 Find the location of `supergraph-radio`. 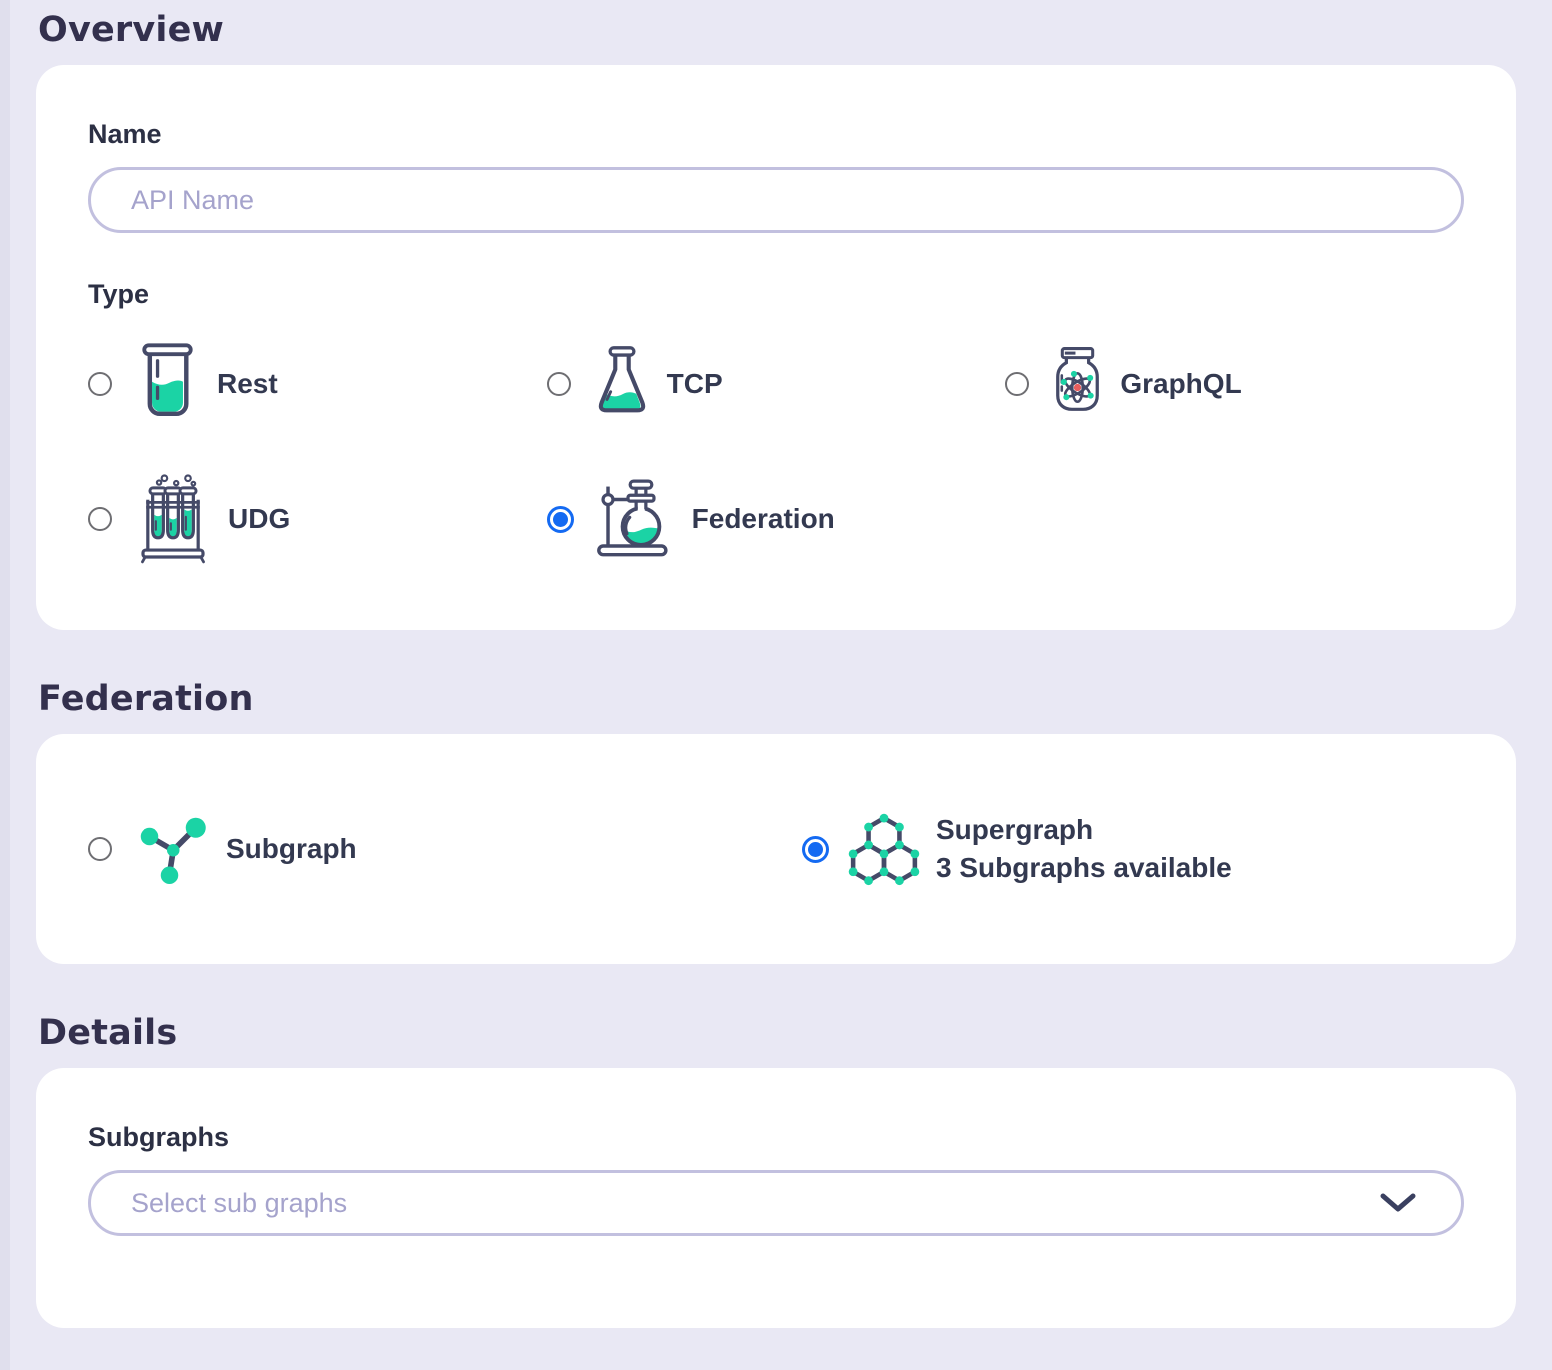

supergraph-radio is located at coordinates (815, 849).